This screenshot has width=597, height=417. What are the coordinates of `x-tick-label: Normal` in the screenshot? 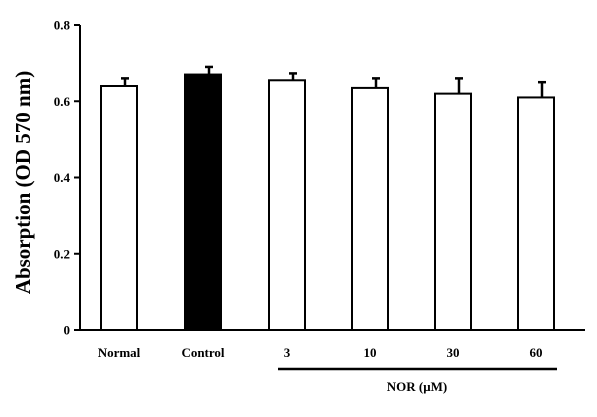 It's located at (119, 352).